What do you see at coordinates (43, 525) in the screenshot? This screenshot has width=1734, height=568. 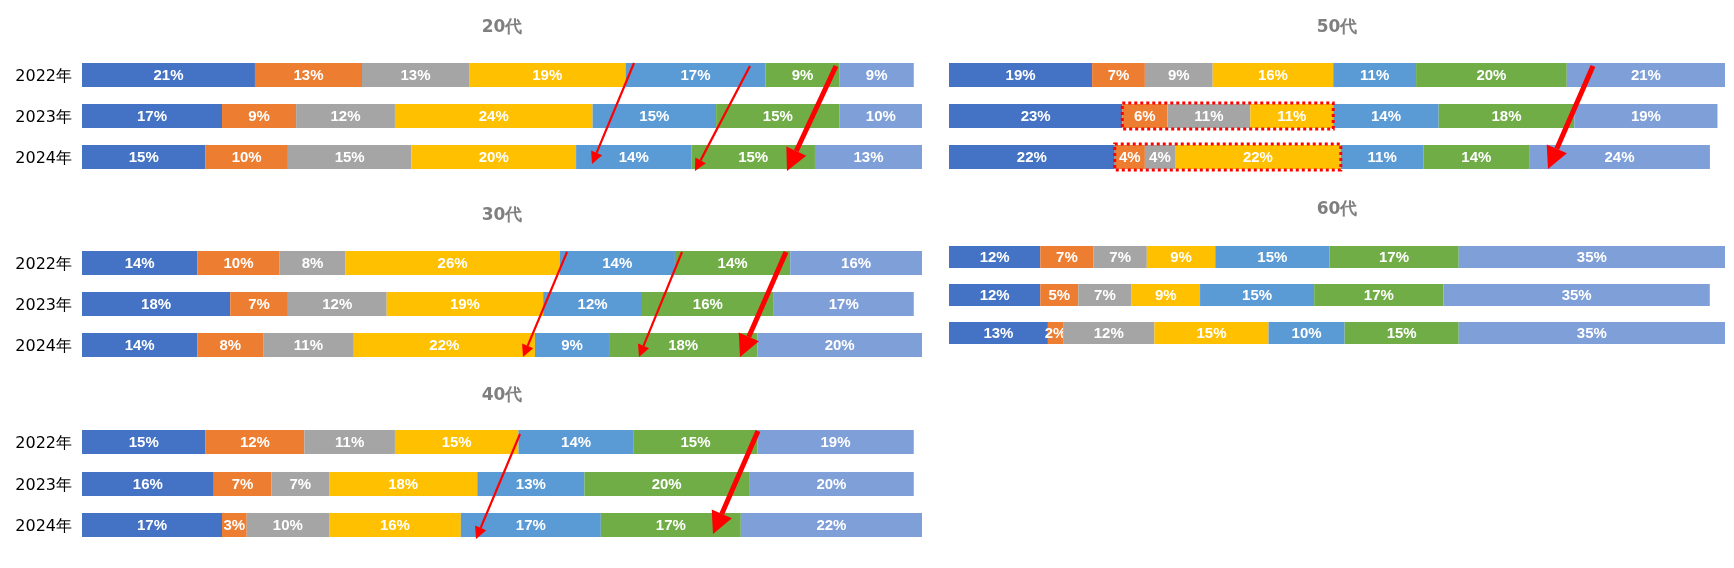 I see `y-tick-label: 2024年` at bounding box center [43, 525].